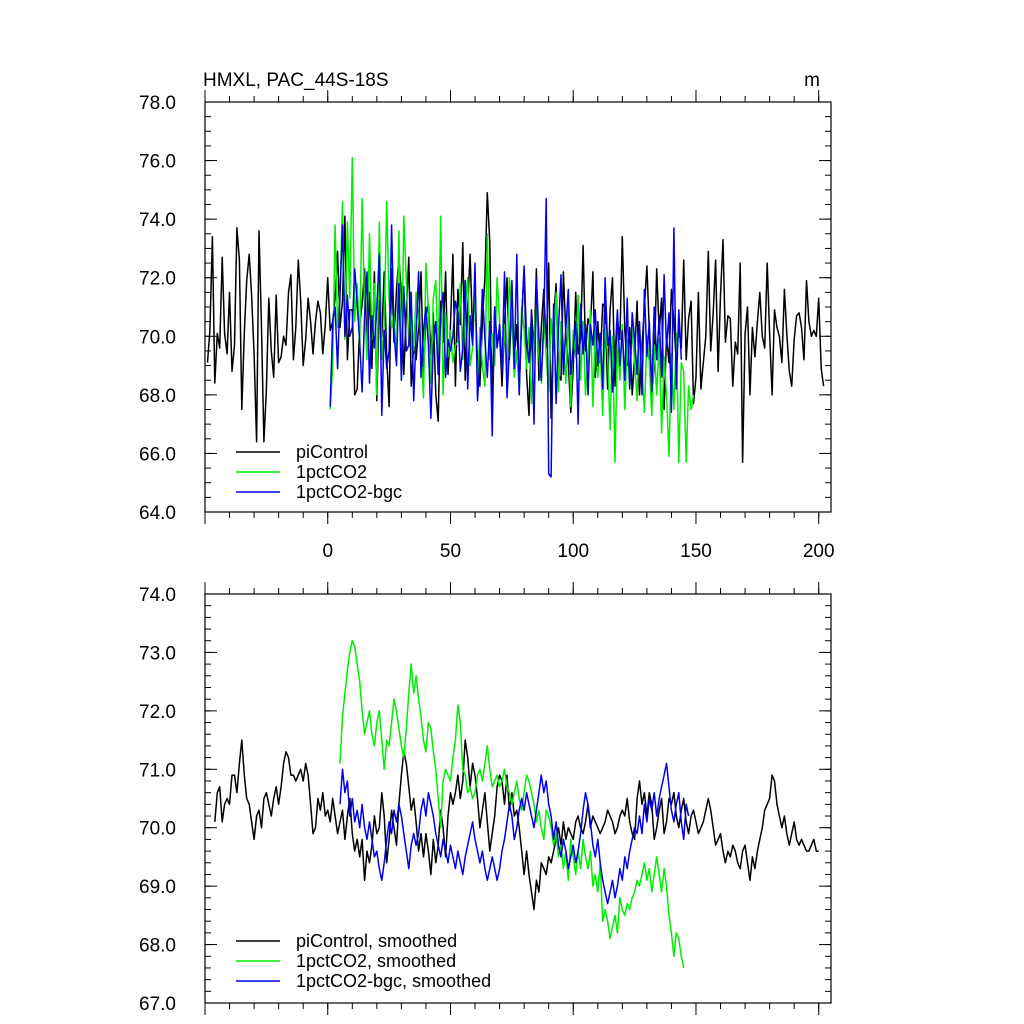 The height and width of the screenshot is (1024, 1024). I want to click on x-tick-label: 200, so click(819, 551).